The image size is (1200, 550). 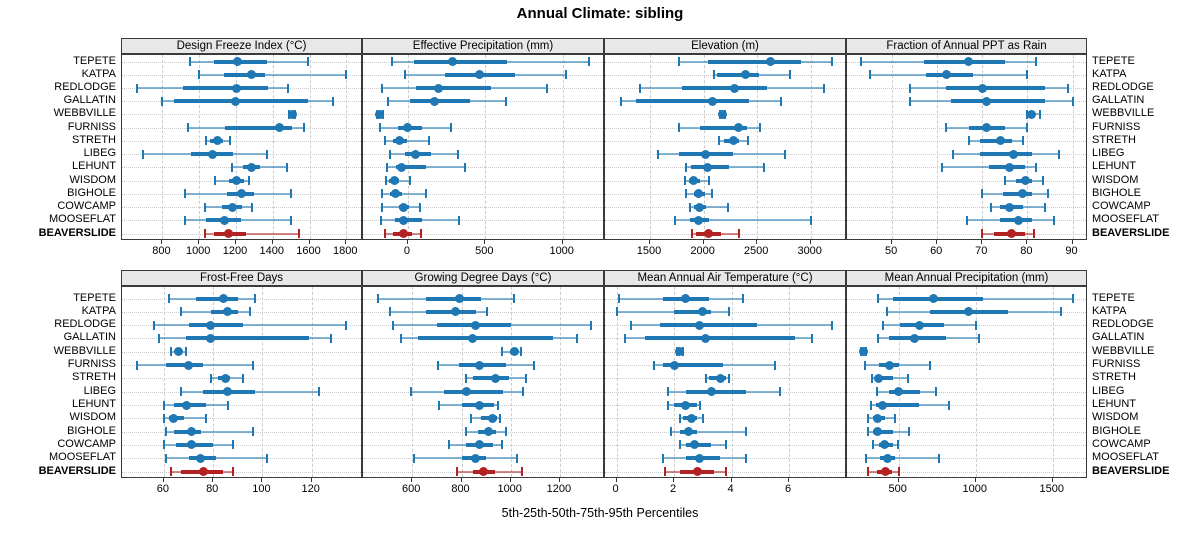 What do you see at coordinates (84, 113) in the screenshot?
I see `station-label-left: WEBBVILLE` at bounding box center [84, 113].